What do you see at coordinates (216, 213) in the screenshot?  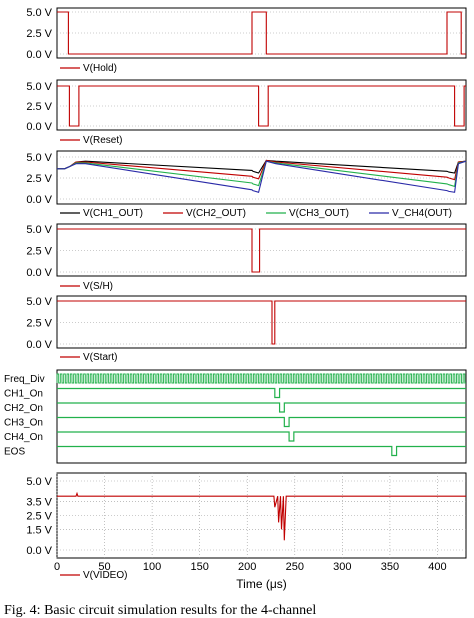 I see `legend-entry: V(CH2_OUT)` at bounding box center [216, 213].